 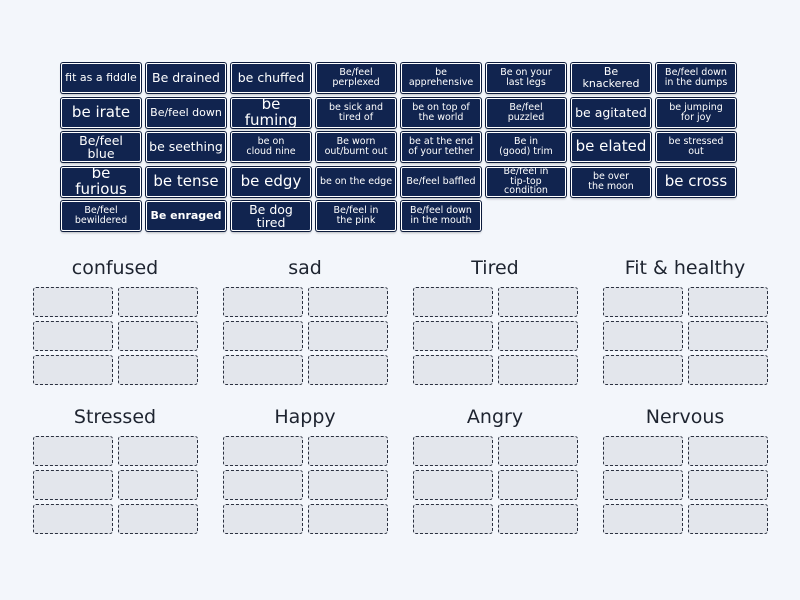 What do you see at coordinates (271, 78) in the screenshot?
I see `word-tile: be chuffed` at bounding box center [271, 78].